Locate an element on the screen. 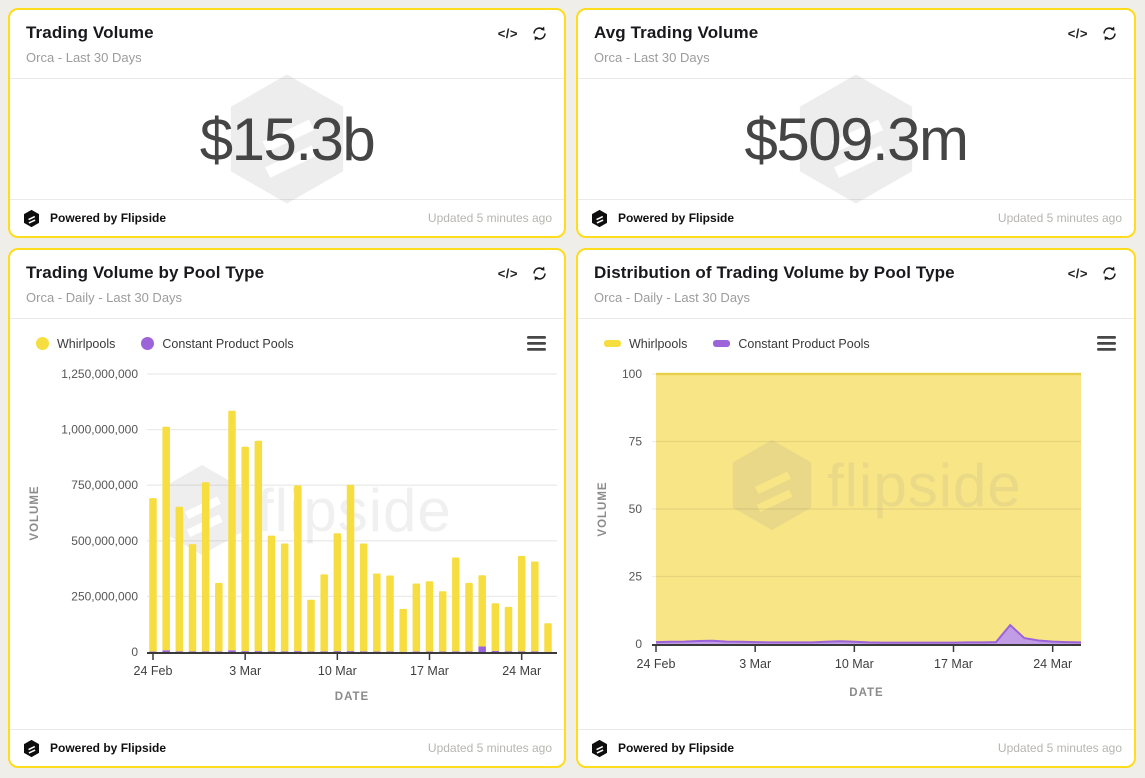 This screenshot has height=778, width=1145. metric-value: $15.3b is located at coordinates (287, 139).